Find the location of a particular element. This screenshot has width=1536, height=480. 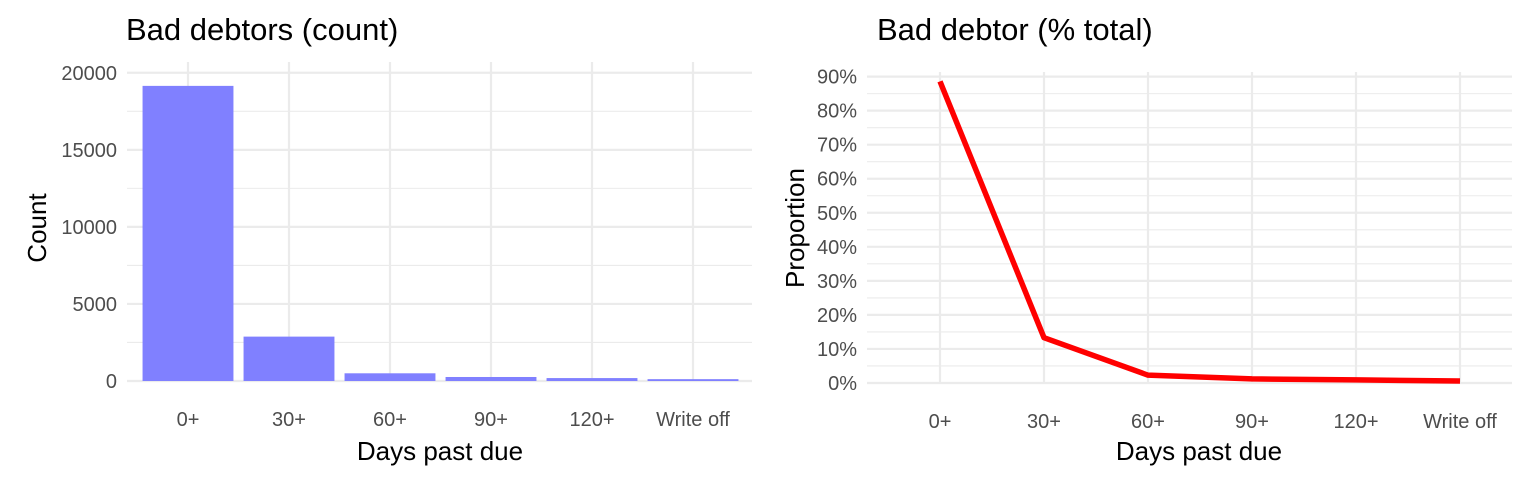

bar-chart-x-tick-label: 30+ is located at coordinates (289, 420).